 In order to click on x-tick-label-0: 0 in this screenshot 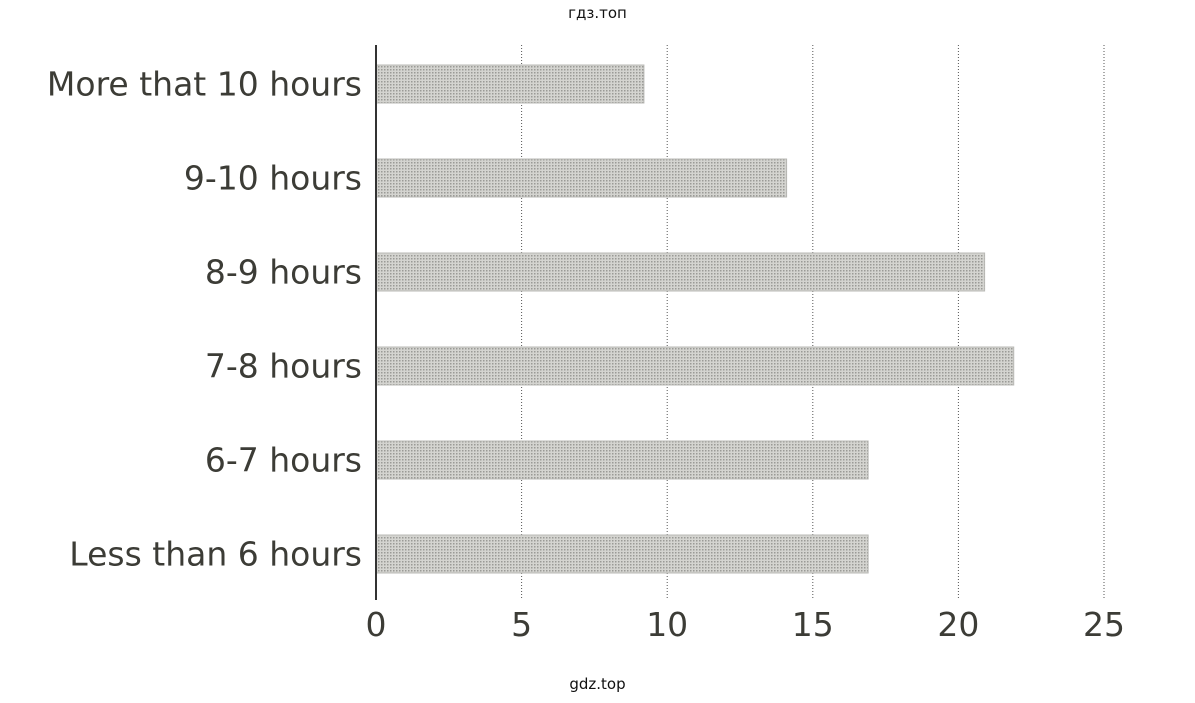, I will do `click(376, 624)`.